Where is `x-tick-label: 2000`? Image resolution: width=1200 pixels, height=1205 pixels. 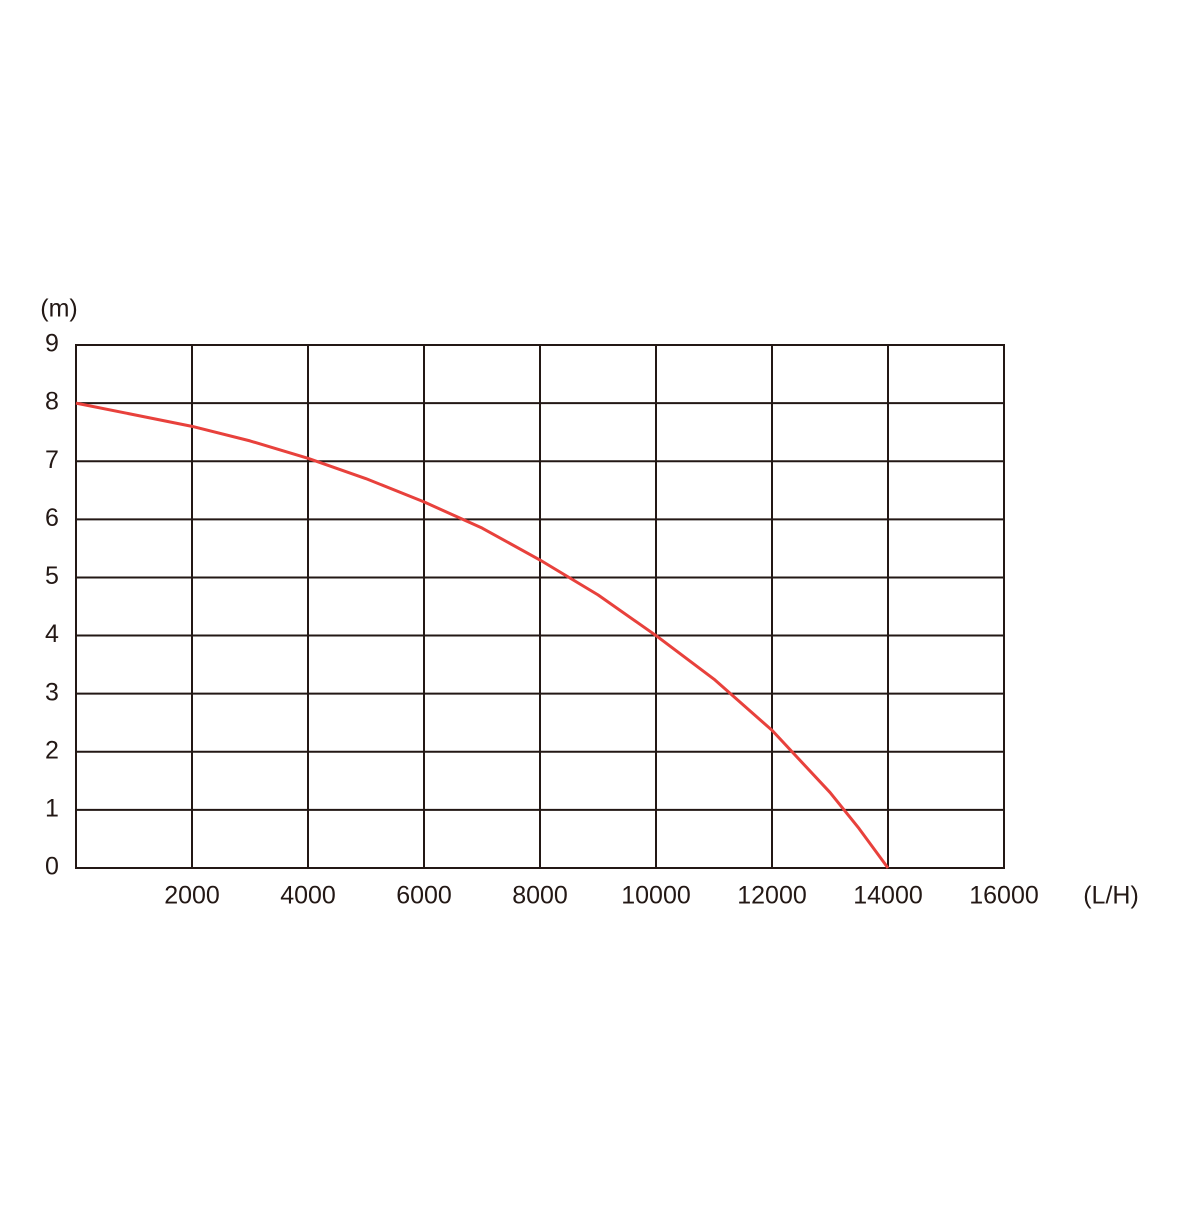 x-tick-label: 2000 is located at coordinates (192, 896).